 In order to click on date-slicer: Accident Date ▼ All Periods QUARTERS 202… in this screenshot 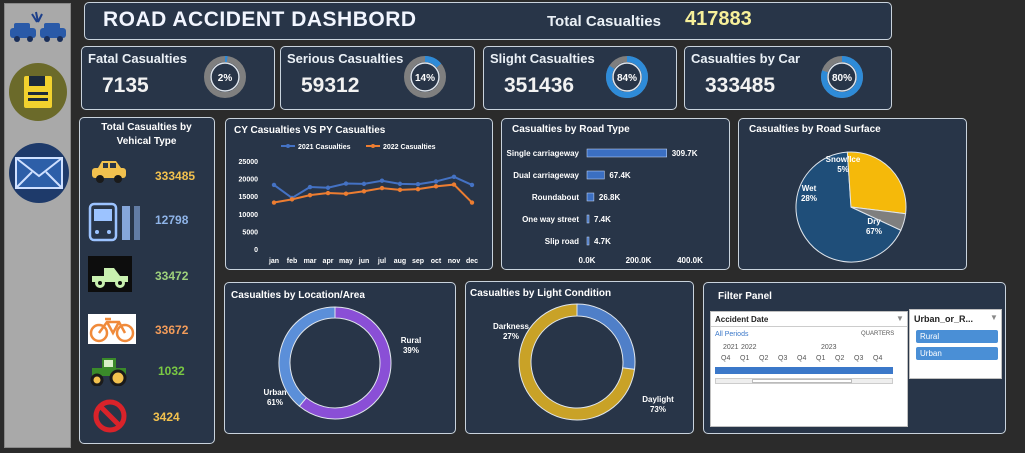, I will do `click(809, 369)`.